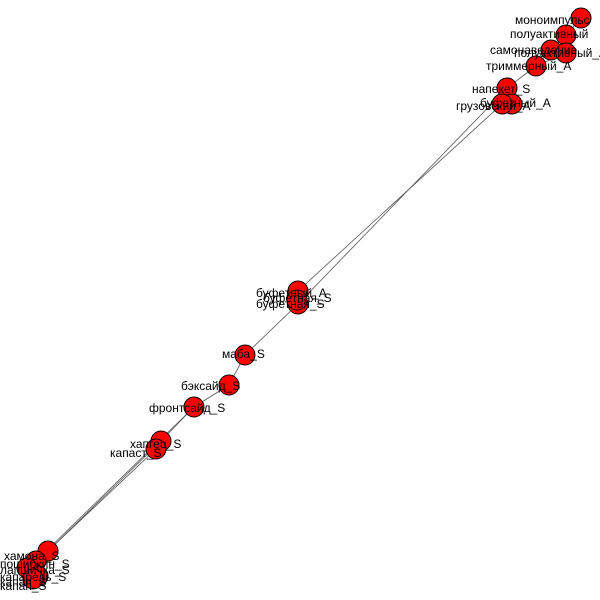 The image size is (600, 600). I want to click on node-label: лапшичка_S, so click(35, 570).